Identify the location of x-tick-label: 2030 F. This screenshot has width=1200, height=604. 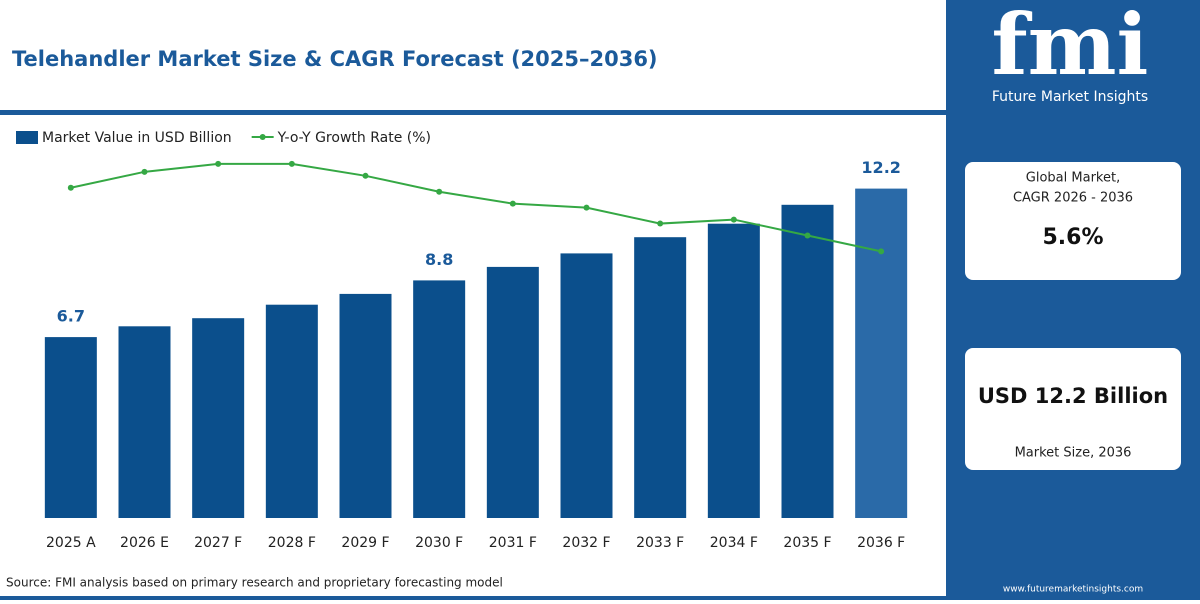
(439, 543).